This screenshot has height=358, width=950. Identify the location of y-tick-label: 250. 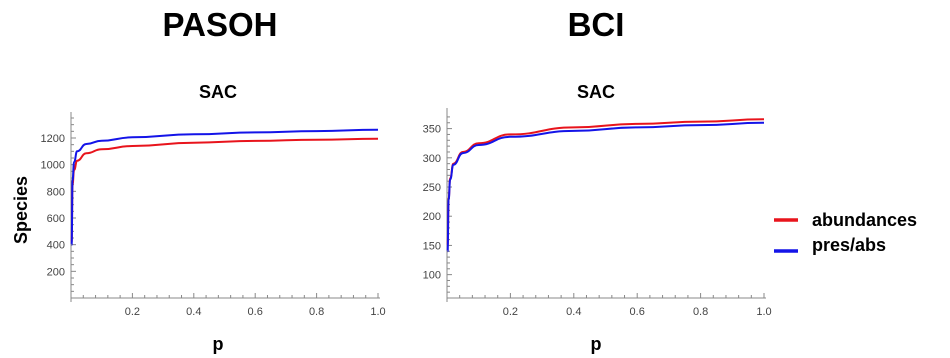
(432, 188).